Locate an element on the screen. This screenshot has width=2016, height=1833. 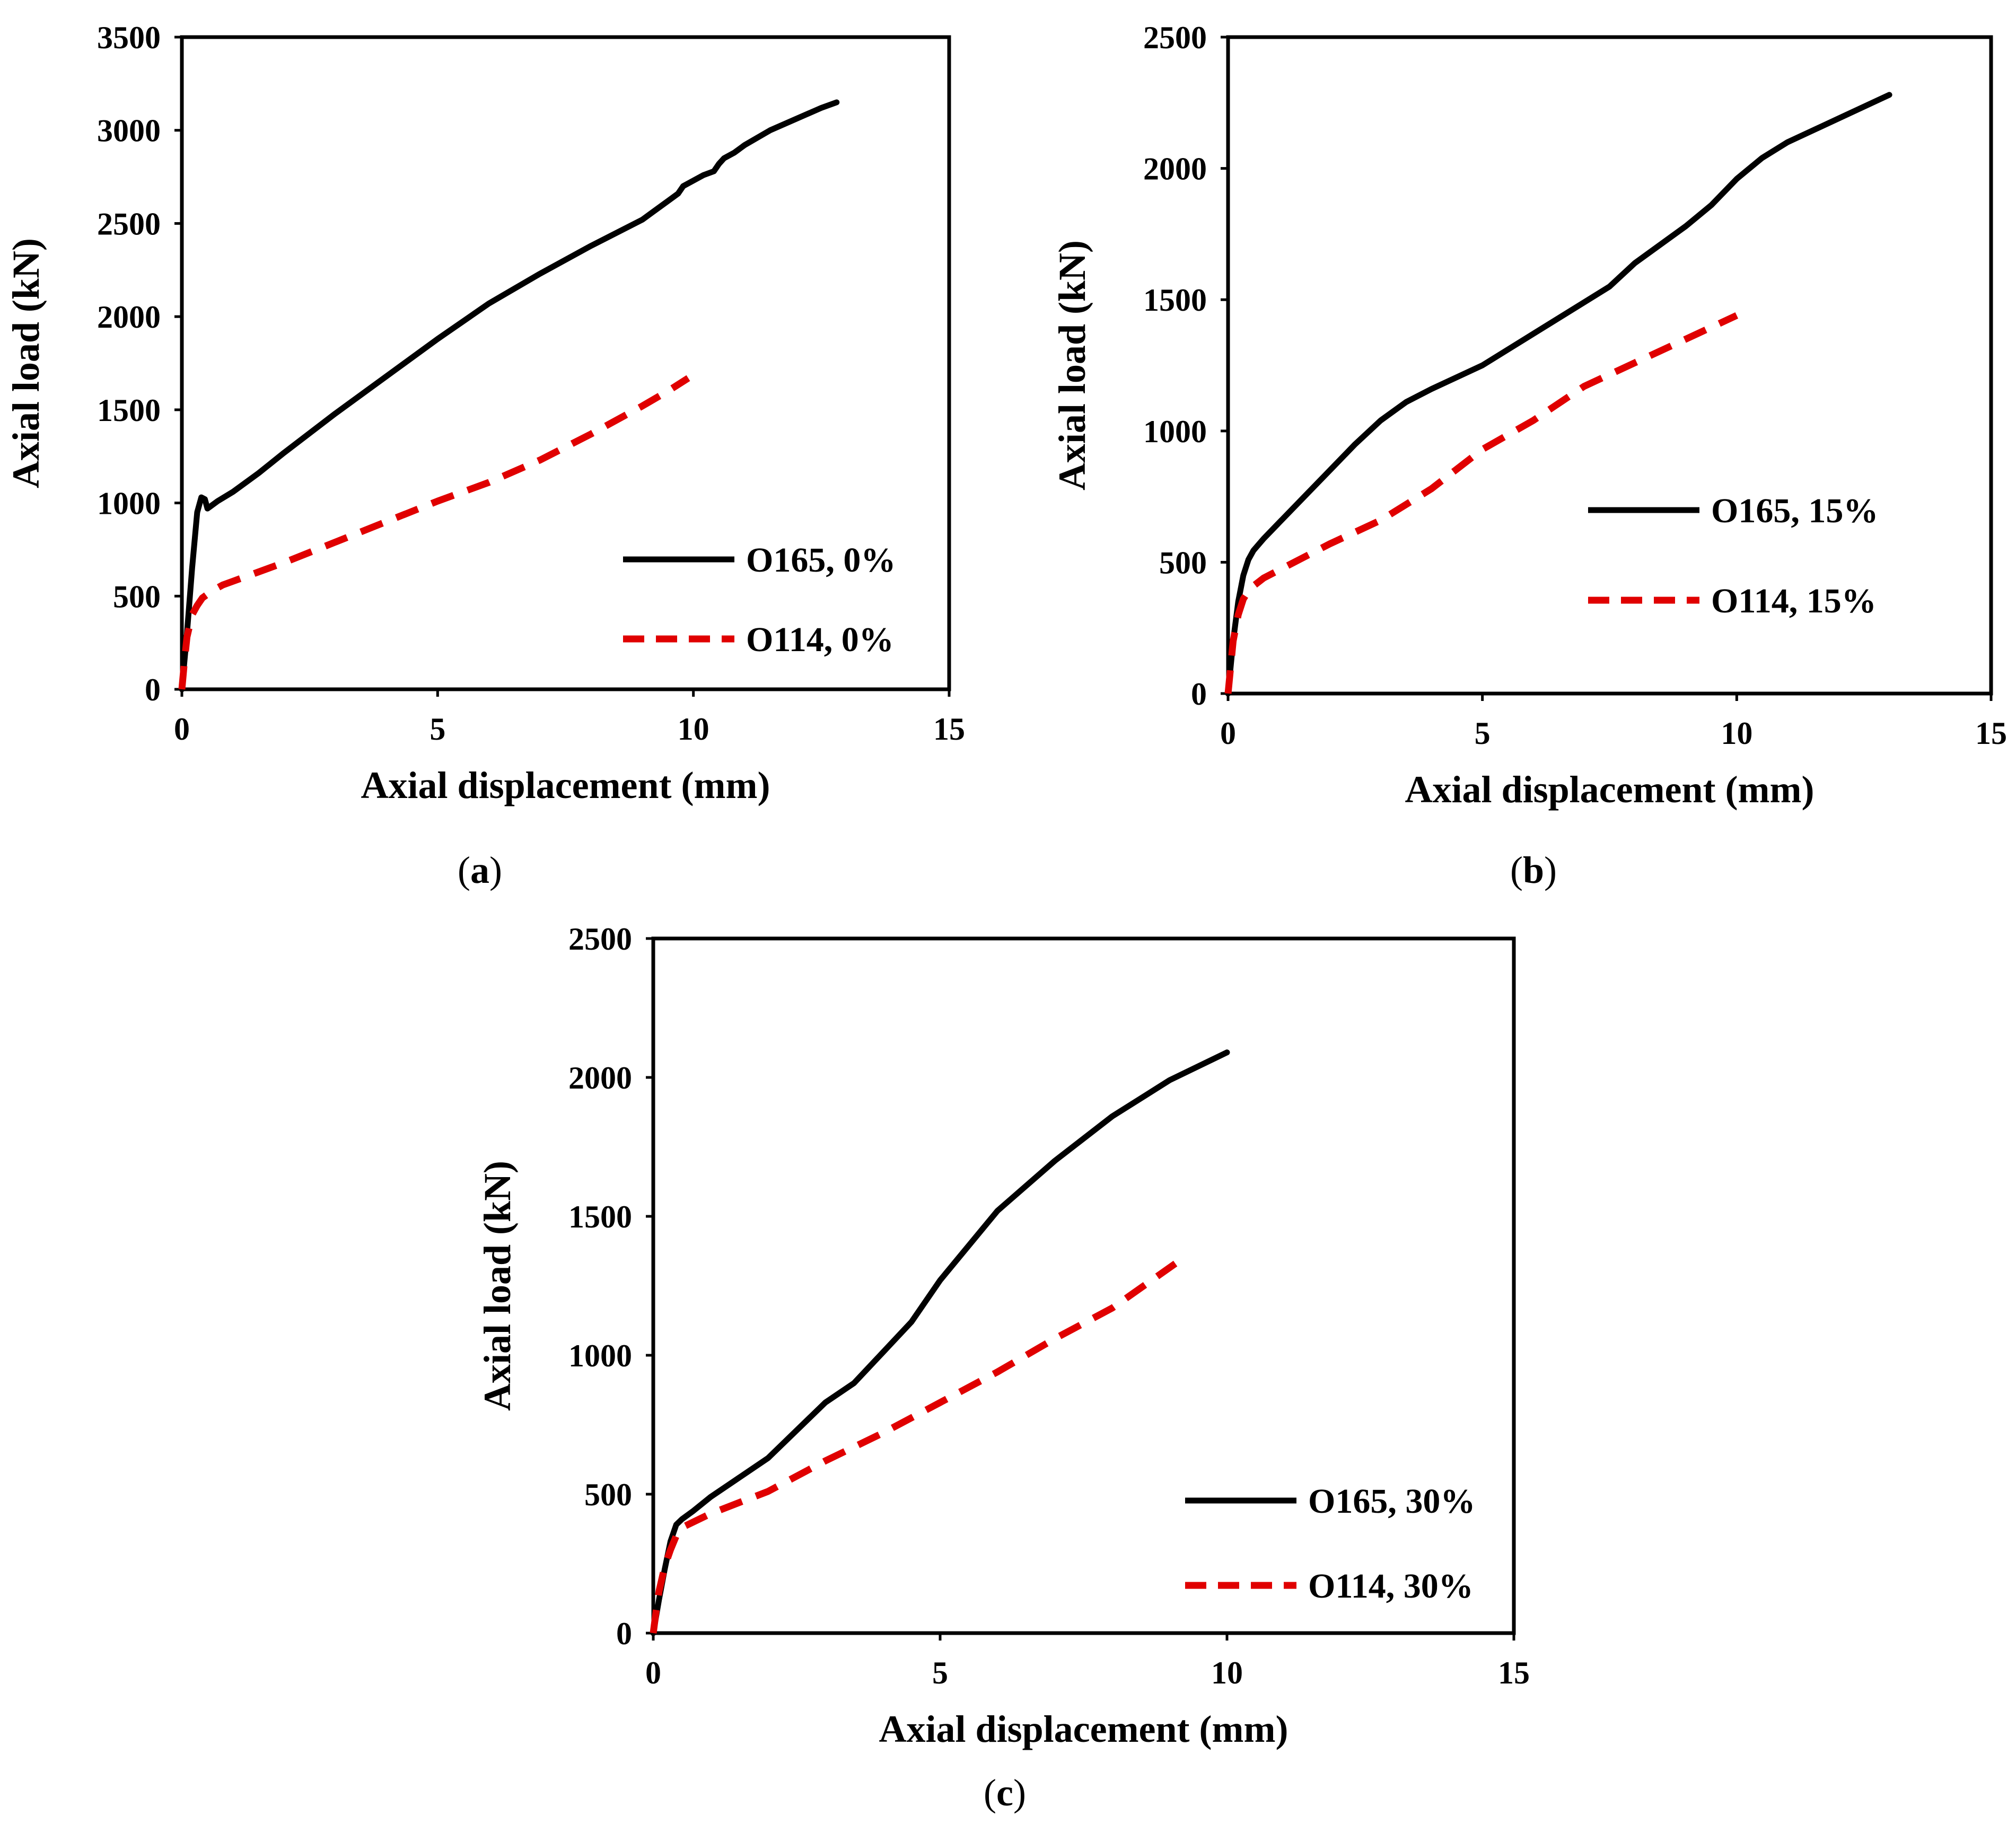
plot-frame-a is located at coordinates (565, 363).